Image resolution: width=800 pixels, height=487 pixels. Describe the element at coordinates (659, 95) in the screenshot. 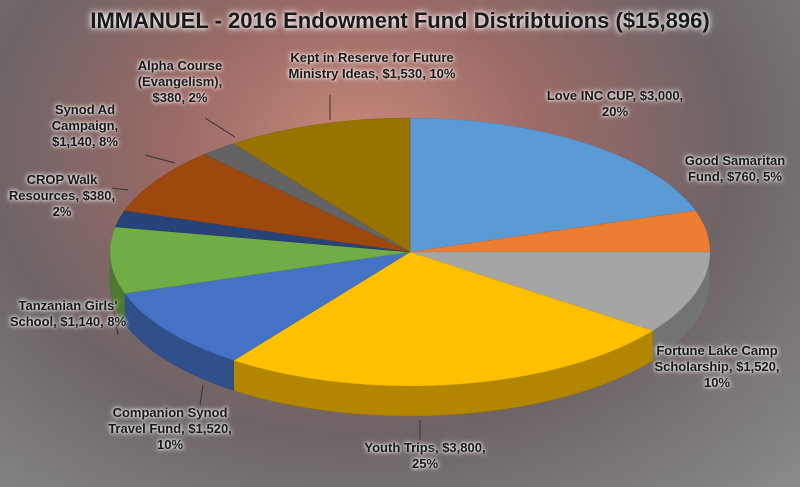

I see `label-amount: $3,000` at that location.